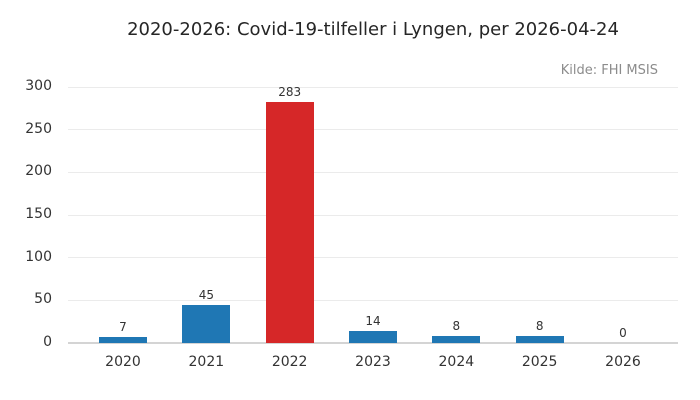 This screenshot has height=400, width=700. Describe the element at coordinates (373, 321) in the screenshot. I see `bar-value-label: 14` at that location.